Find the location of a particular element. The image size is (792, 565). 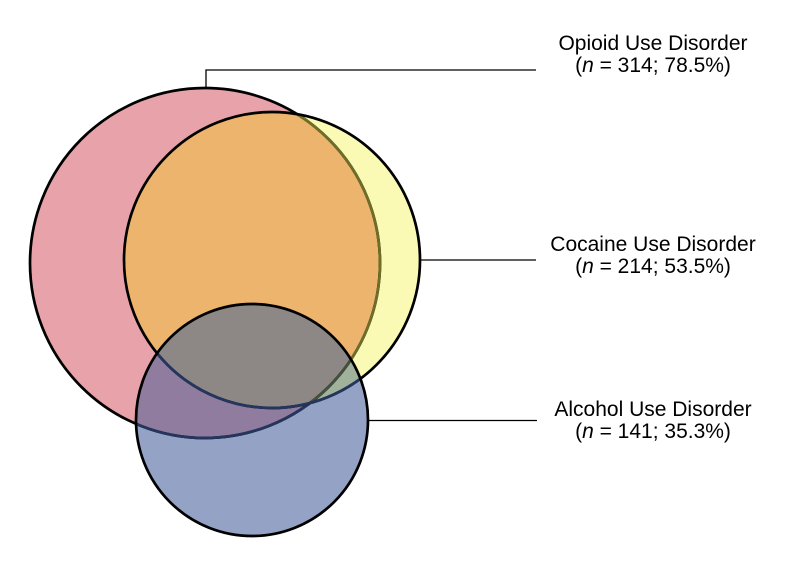

cocaine-edge-in-alcohol is located at coordinates (252, 357).